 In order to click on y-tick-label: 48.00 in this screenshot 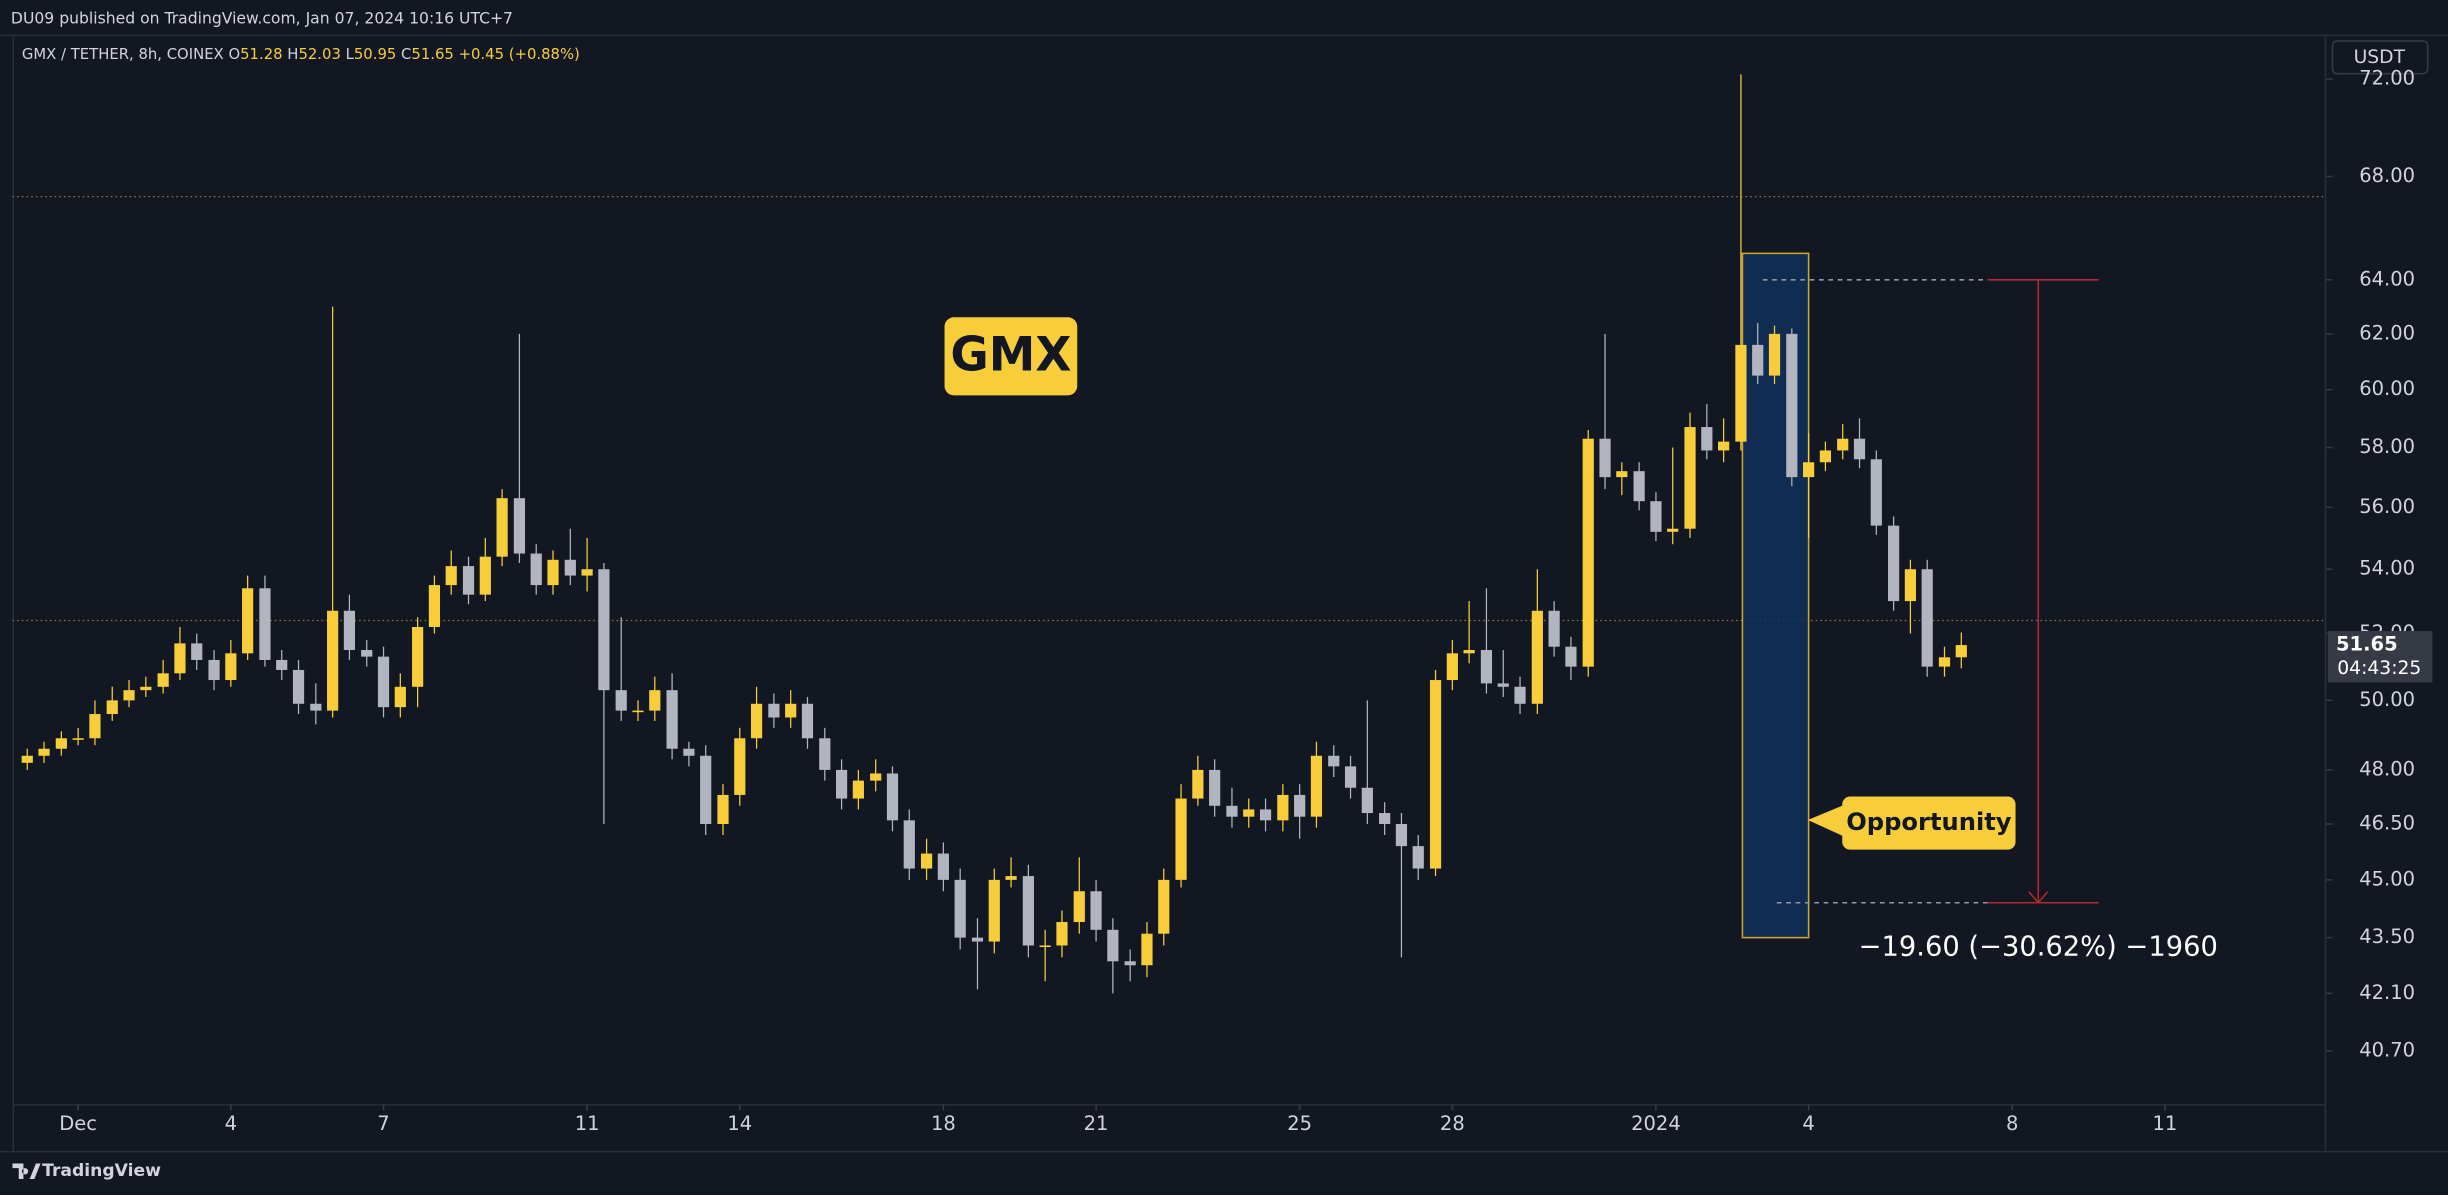, I will do `click(2387, 768)`.